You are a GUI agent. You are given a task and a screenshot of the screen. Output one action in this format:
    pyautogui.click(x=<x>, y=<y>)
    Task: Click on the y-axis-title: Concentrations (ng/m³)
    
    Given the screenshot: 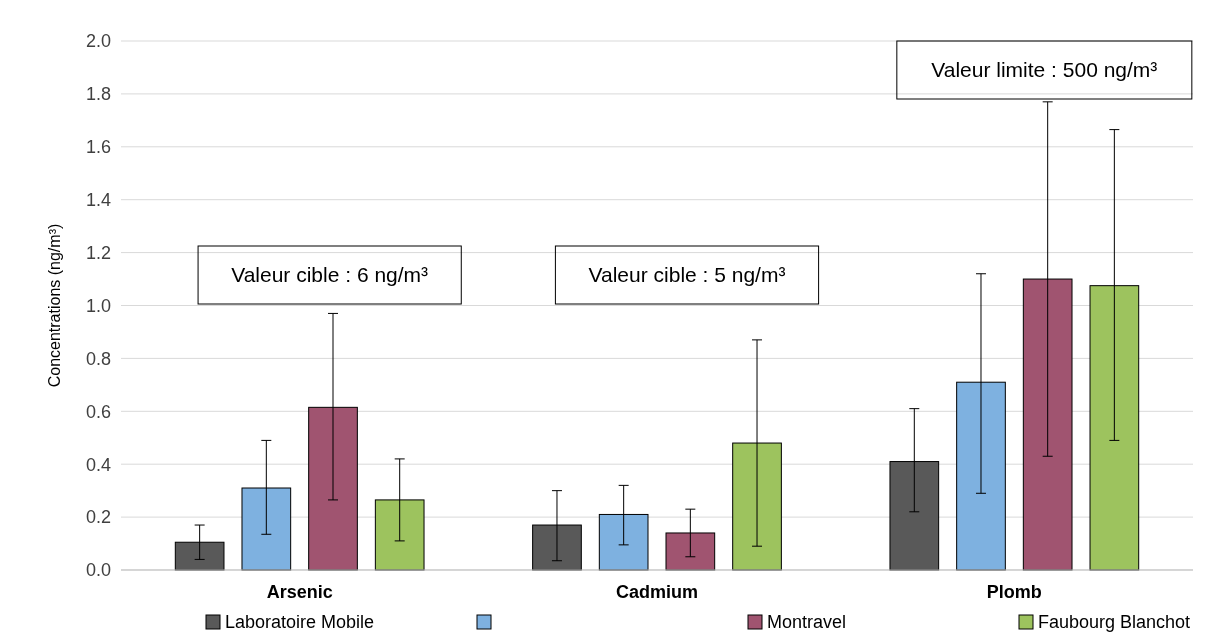 What is the action you would take?
    pyautogui.click(x=54, y=305)
    